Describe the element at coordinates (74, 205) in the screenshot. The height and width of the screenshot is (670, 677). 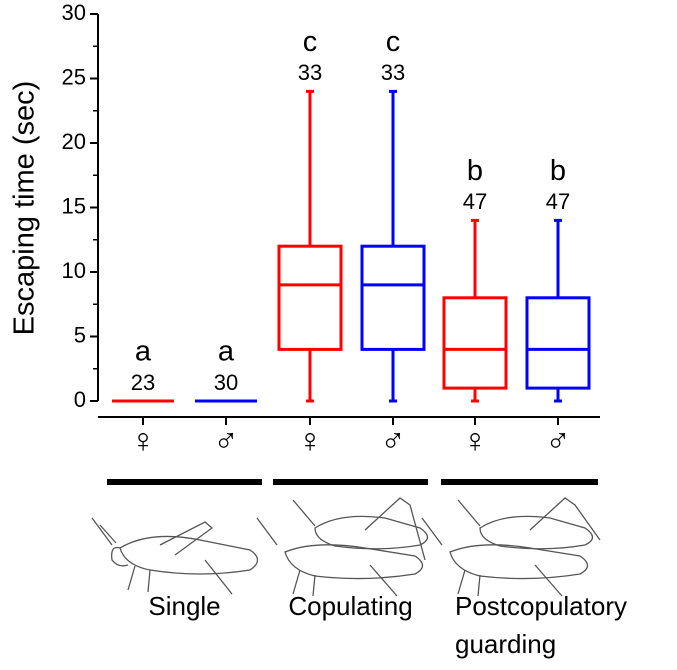
I see `y-tick-label: 15` at that location.